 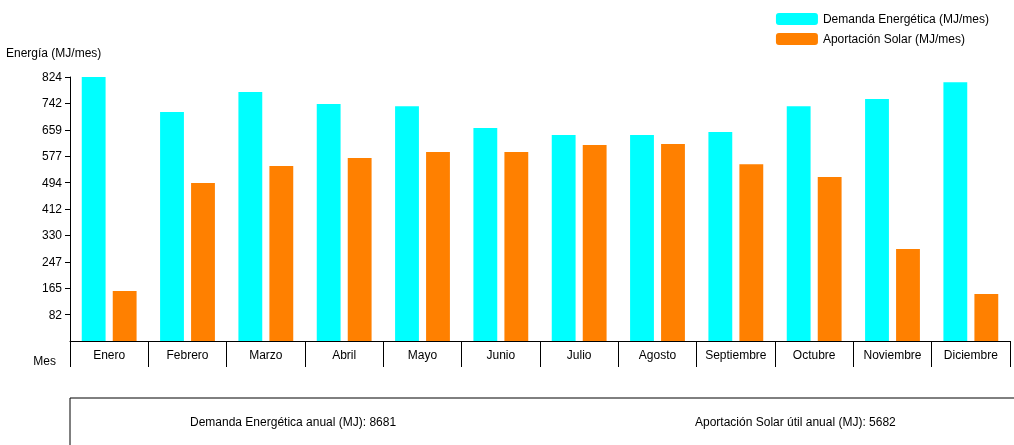 I want to click on x-axis-title: Mes, so click(x=44, y=361).